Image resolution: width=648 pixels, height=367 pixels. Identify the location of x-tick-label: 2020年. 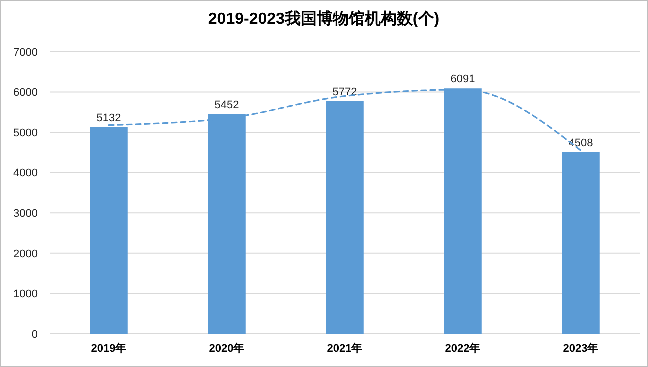
(227, 348).